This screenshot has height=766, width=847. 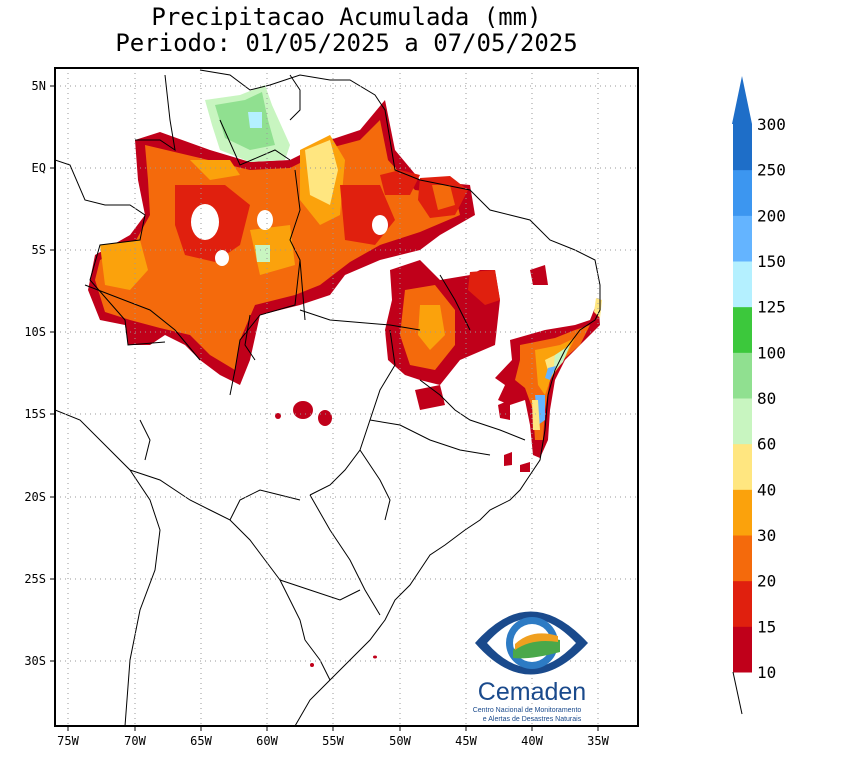 What do you see at coordinates (766, 672) in the screenshot?
I see `colorbar-label: 10` at bounding box center [766, 672].